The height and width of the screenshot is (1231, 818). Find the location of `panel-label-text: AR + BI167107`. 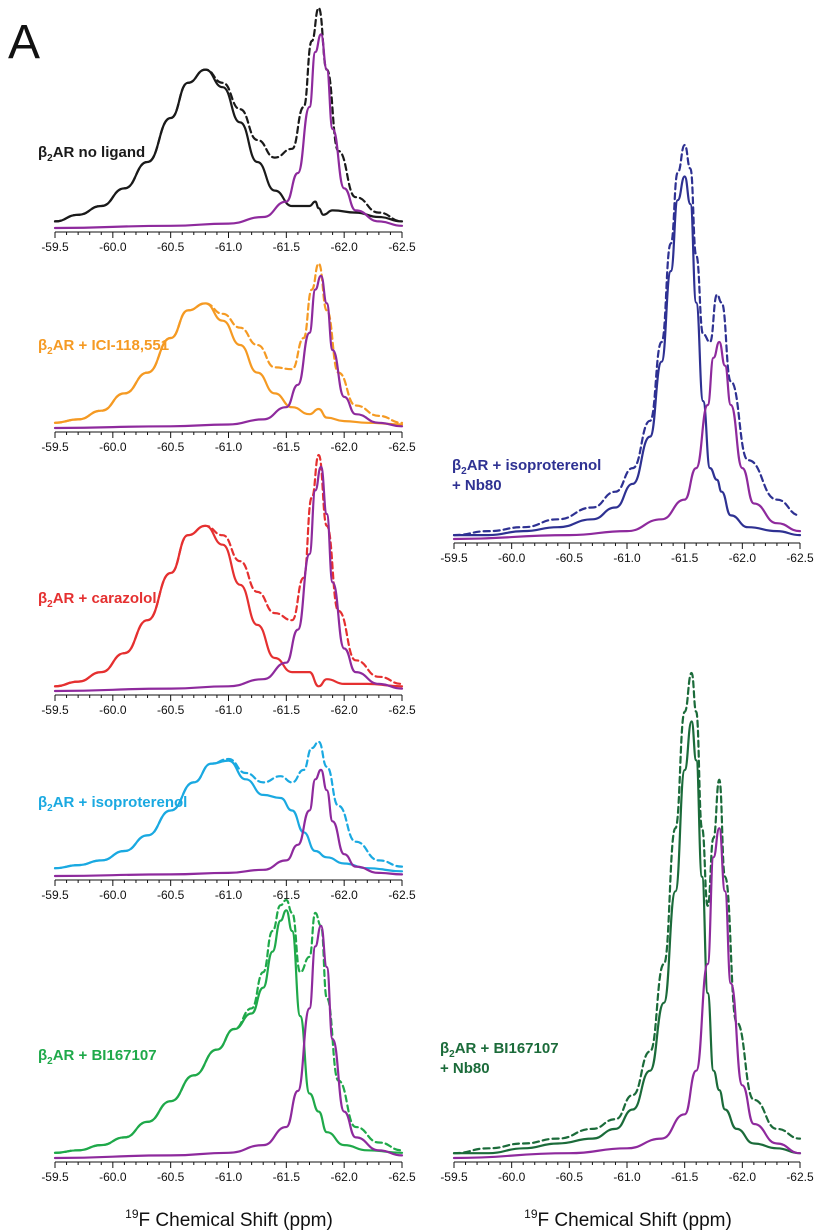

panel-label-text: AR + BI167107 is located at coordinates (507, 1048).